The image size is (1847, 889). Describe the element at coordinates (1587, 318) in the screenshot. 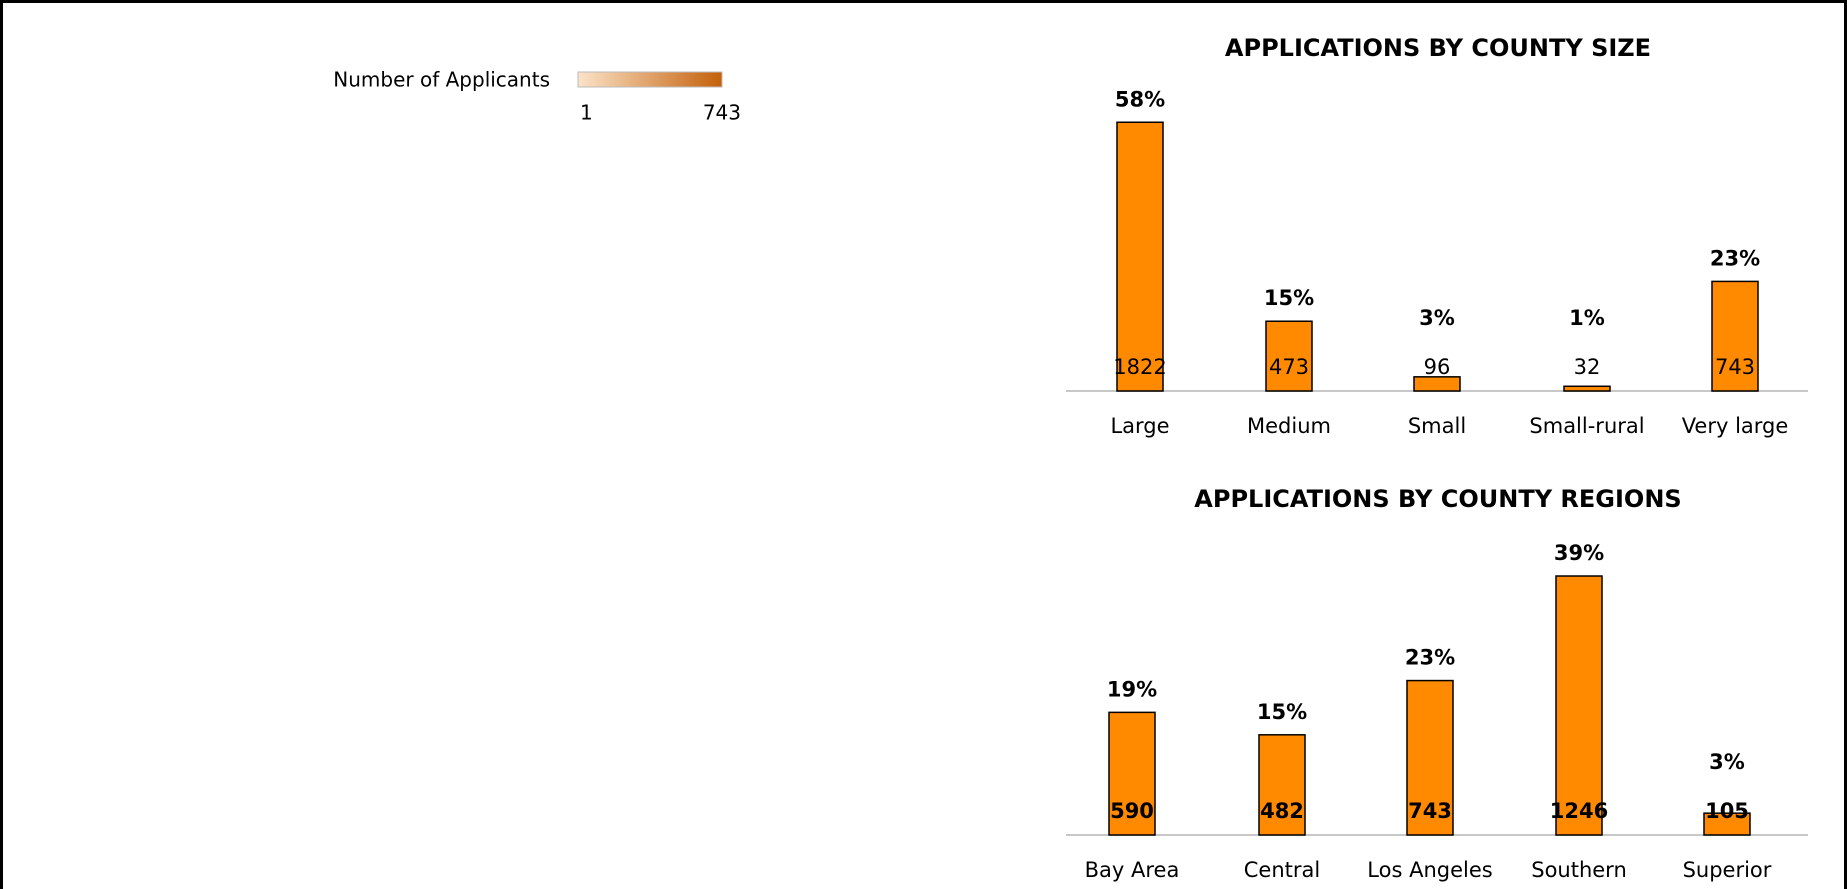

I see `share-label: 1%` at that location.